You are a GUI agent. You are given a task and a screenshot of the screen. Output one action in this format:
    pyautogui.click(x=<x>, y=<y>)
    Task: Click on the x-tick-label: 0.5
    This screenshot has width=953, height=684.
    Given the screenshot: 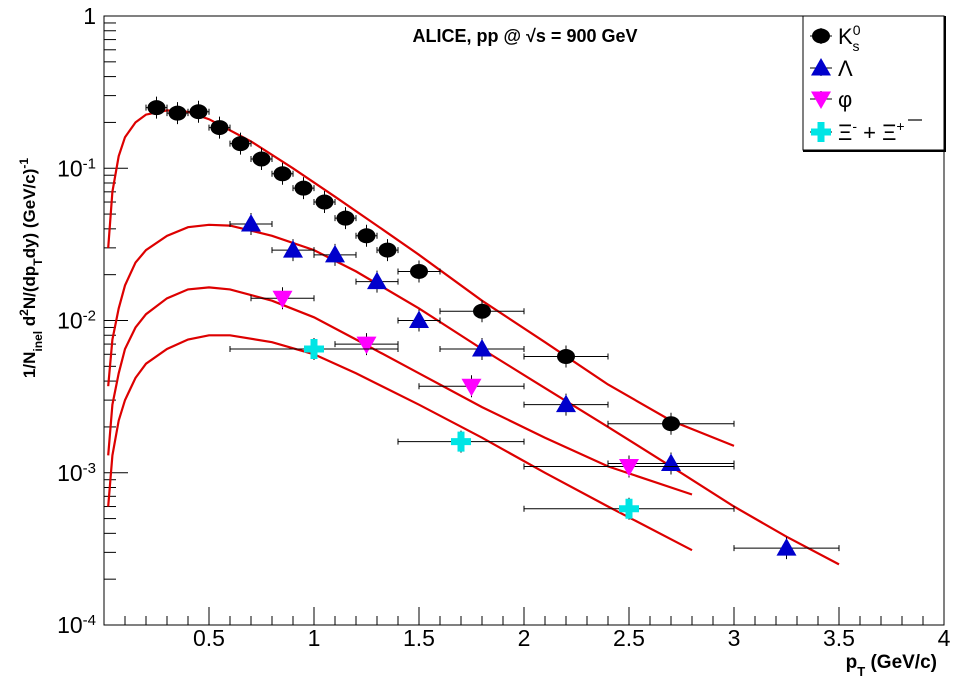 What is the action you would take?
    pyautogui.click(x=209, y=638)
    